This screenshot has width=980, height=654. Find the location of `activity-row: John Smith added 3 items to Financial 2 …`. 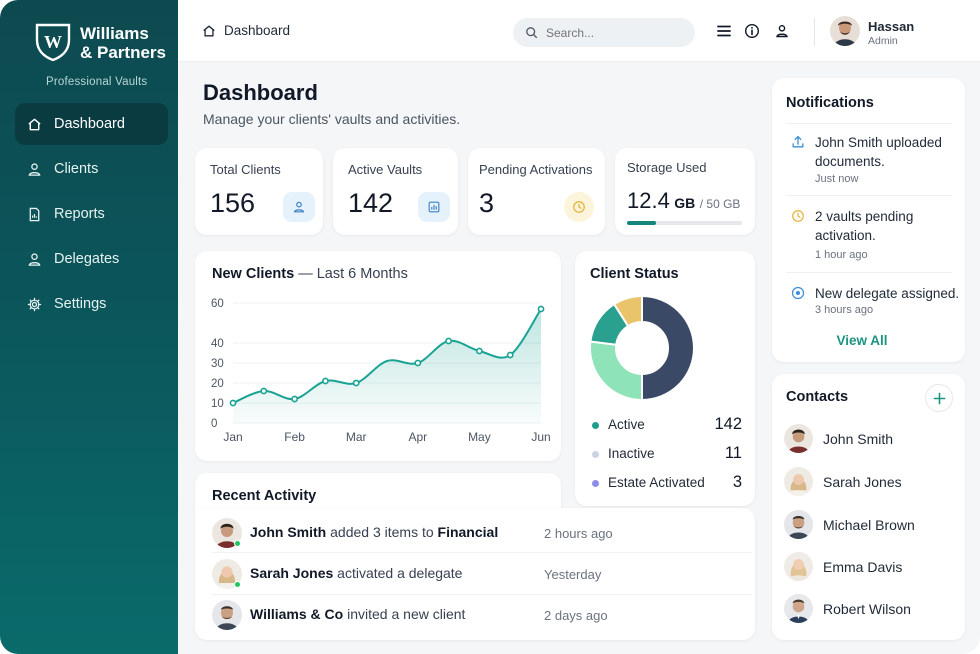

activity-row: John Smith added 3 items to Financial 2 … is located at coordinates (482, 533).